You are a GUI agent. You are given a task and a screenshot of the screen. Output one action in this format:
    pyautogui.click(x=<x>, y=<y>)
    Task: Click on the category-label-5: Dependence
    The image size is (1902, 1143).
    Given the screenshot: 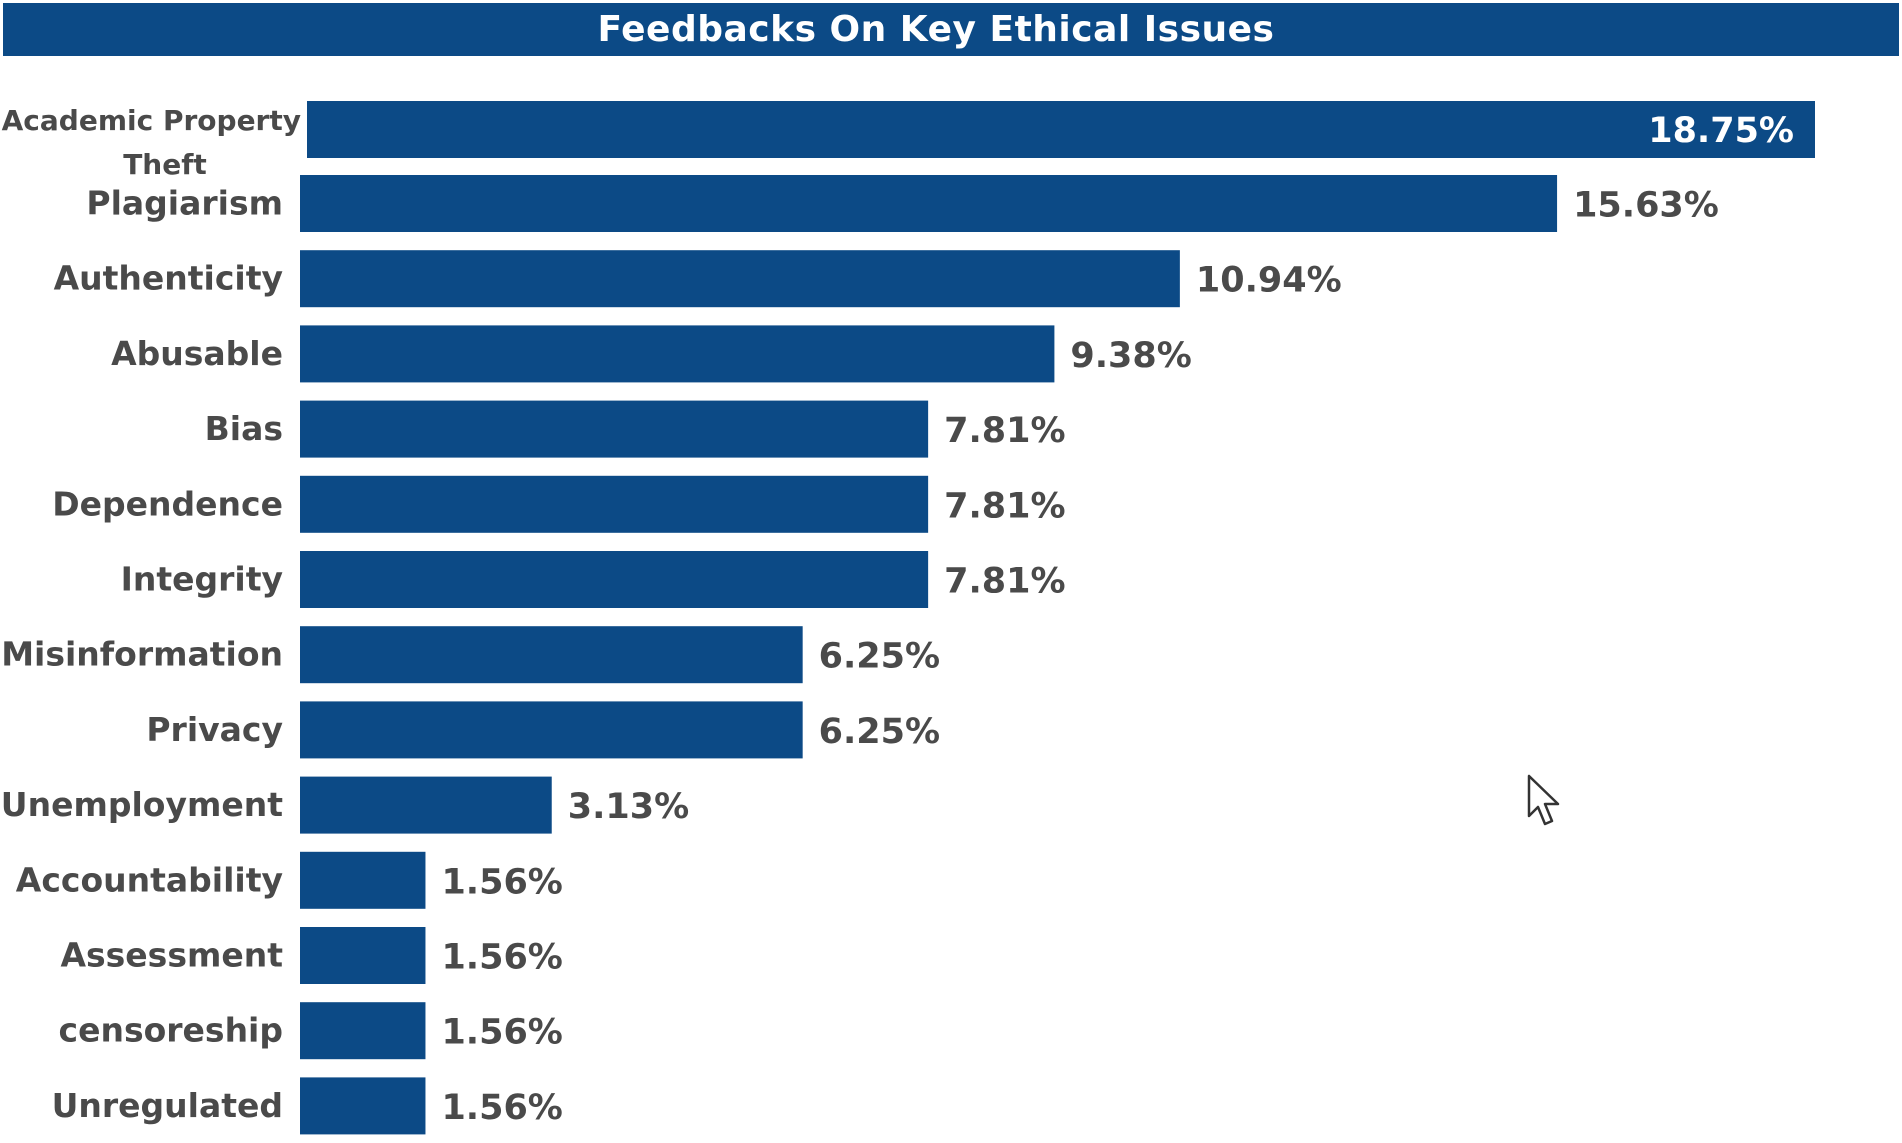 What is the action you would take?
    pyautogui.click(x=167, y=503)
    